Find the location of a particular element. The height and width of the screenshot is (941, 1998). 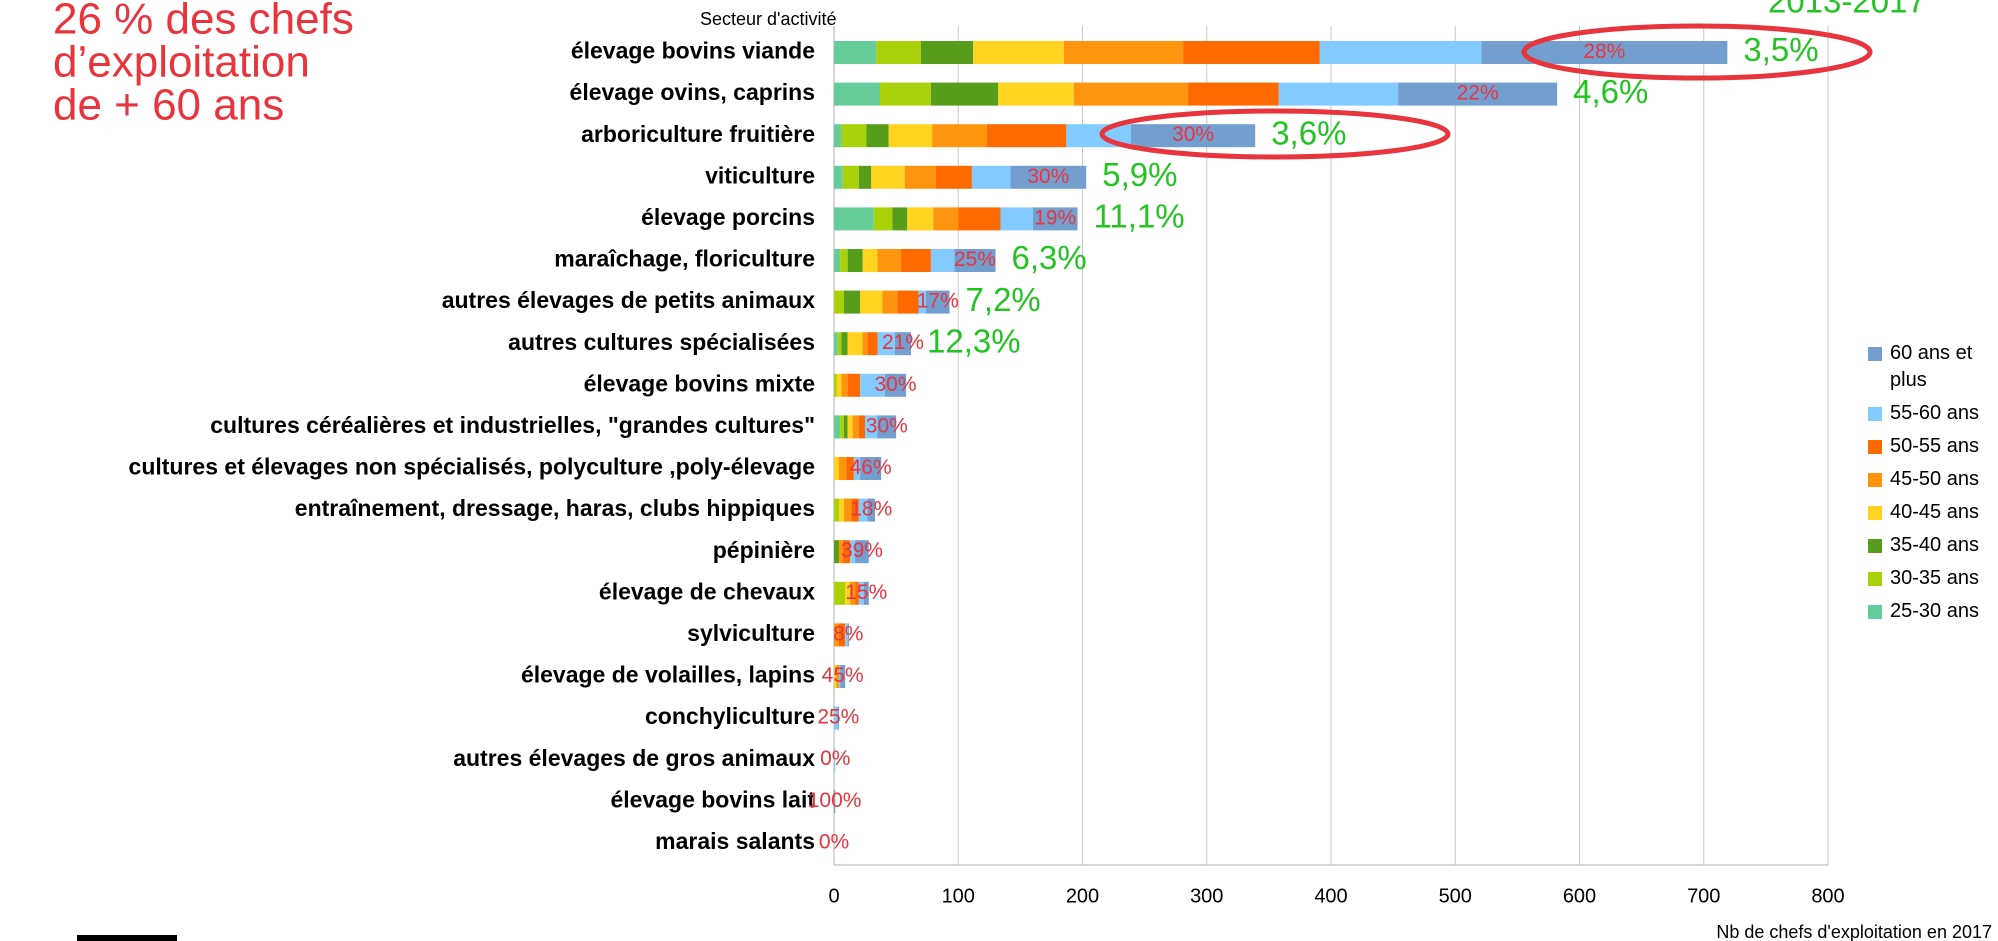

legend-label: 35-40 ans is located at coordinates (1934, 545).